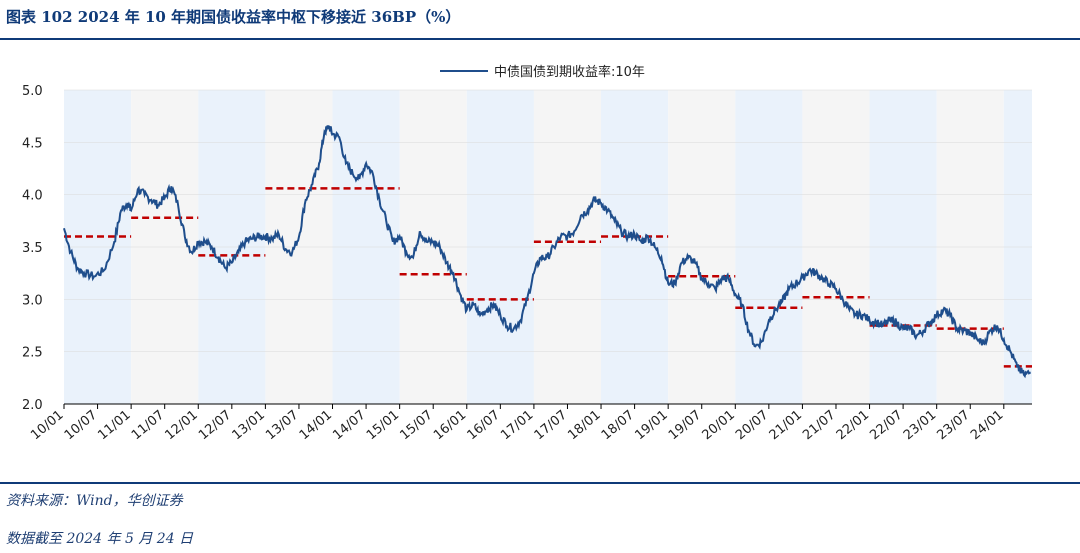 Image resolution: width=1080 pixels, height=553 pixels. I want to click on x-tick-label: 16/07, so click(484, 426).